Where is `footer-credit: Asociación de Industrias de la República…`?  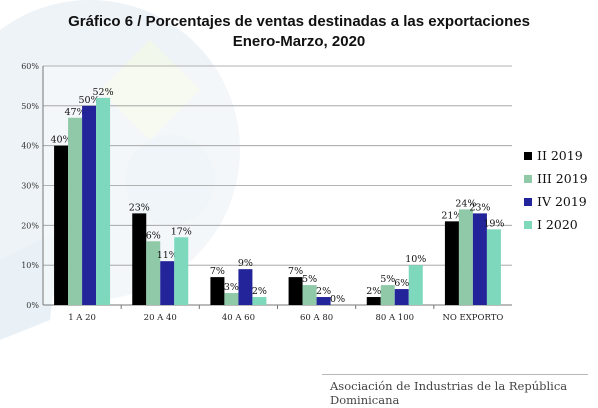
footer-credit: Asociación de Industrias de la República… is located at coordinates (449, 393).